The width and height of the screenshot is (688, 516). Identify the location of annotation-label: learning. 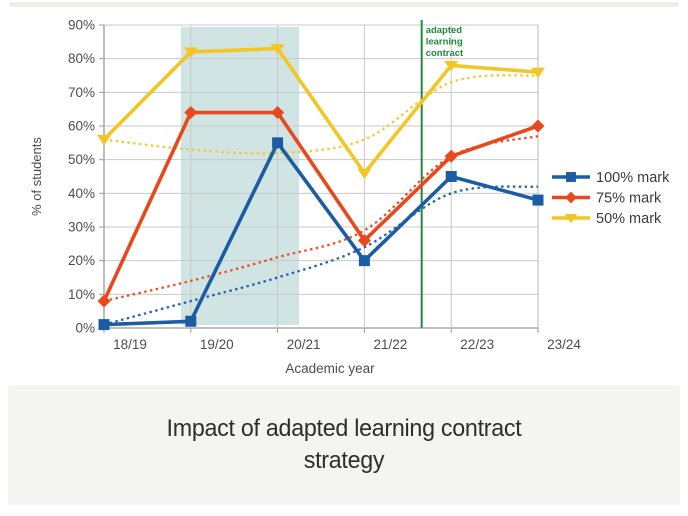
(444, 42).